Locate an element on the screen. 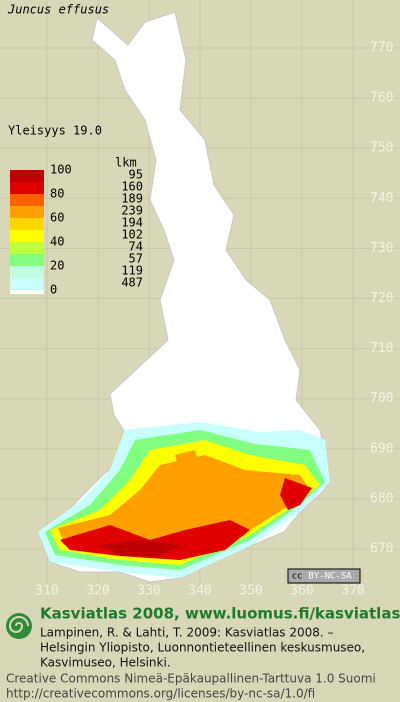  north-label: 770 is located at coordinates (381, 48).